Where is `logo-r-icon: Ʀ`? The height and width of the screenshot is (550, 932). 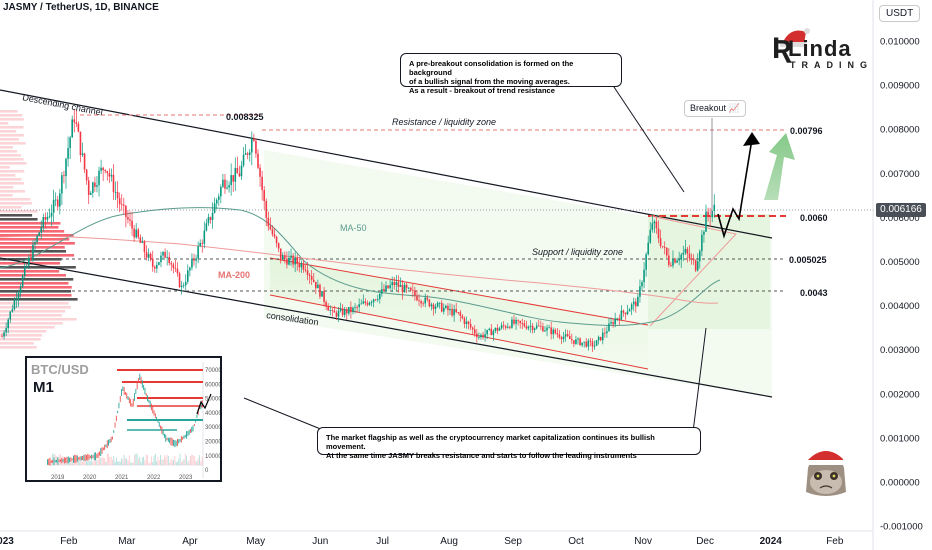
logo-r-icon: Ʀ is located at coordinates (782, 48).